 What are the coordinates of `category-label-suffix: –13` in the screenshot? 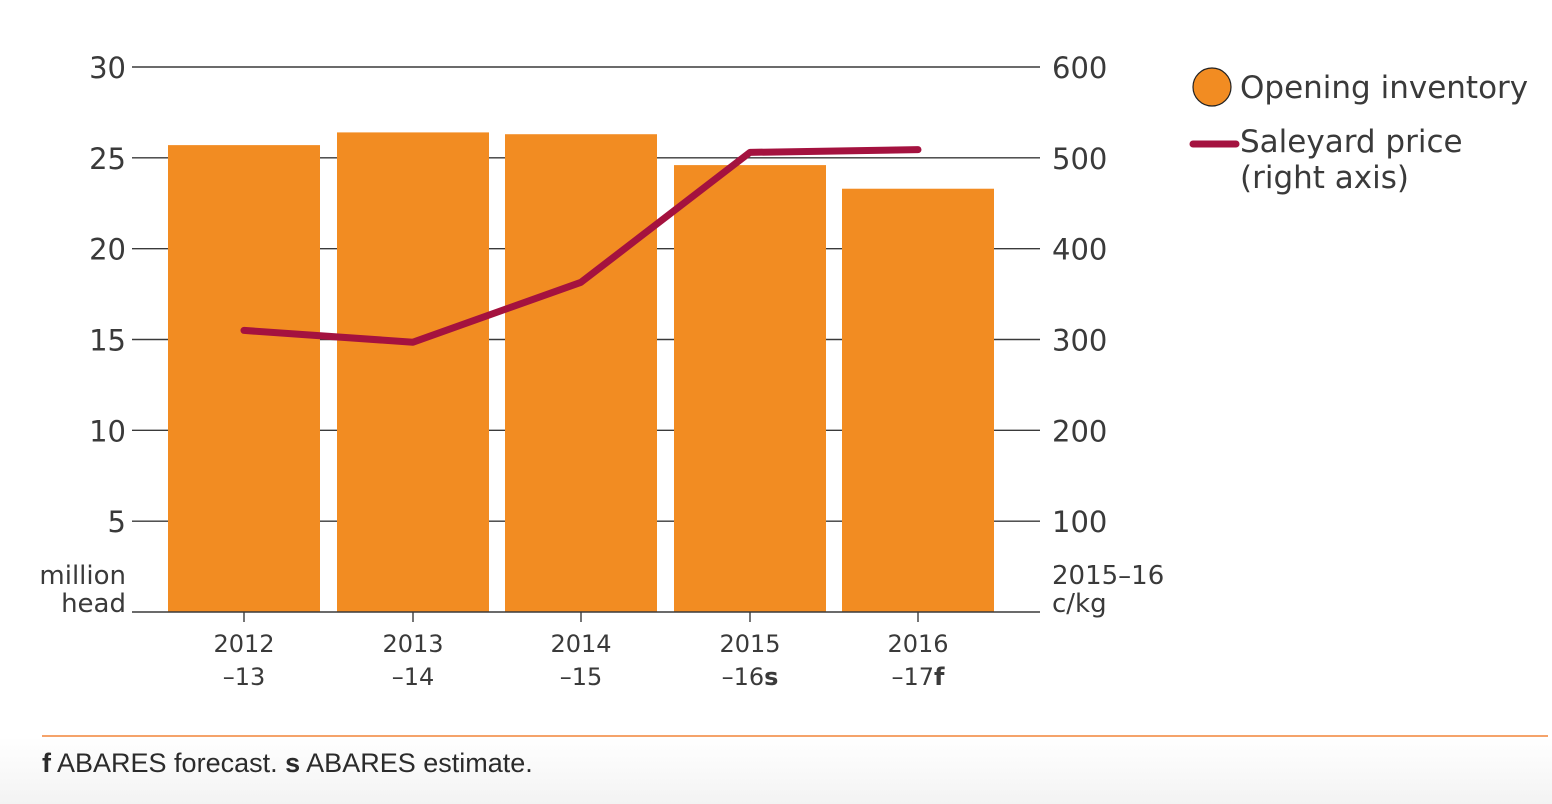 It's located at (244, 677).